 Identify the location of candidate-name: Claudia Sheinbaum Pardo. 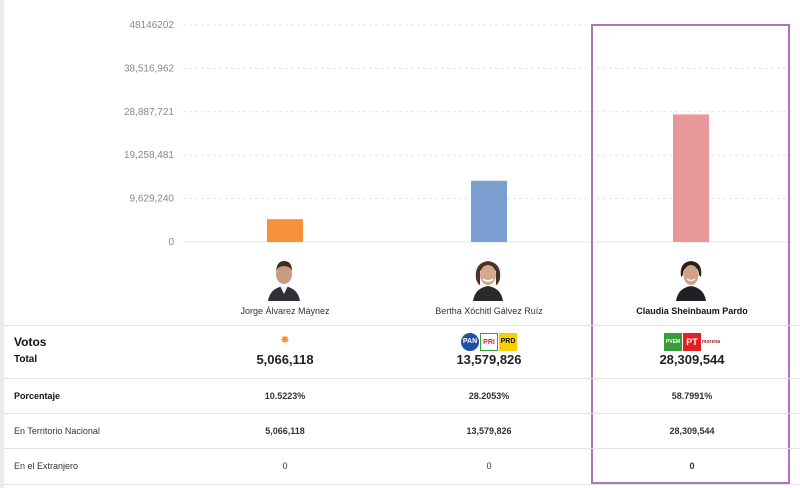
(692, 311).